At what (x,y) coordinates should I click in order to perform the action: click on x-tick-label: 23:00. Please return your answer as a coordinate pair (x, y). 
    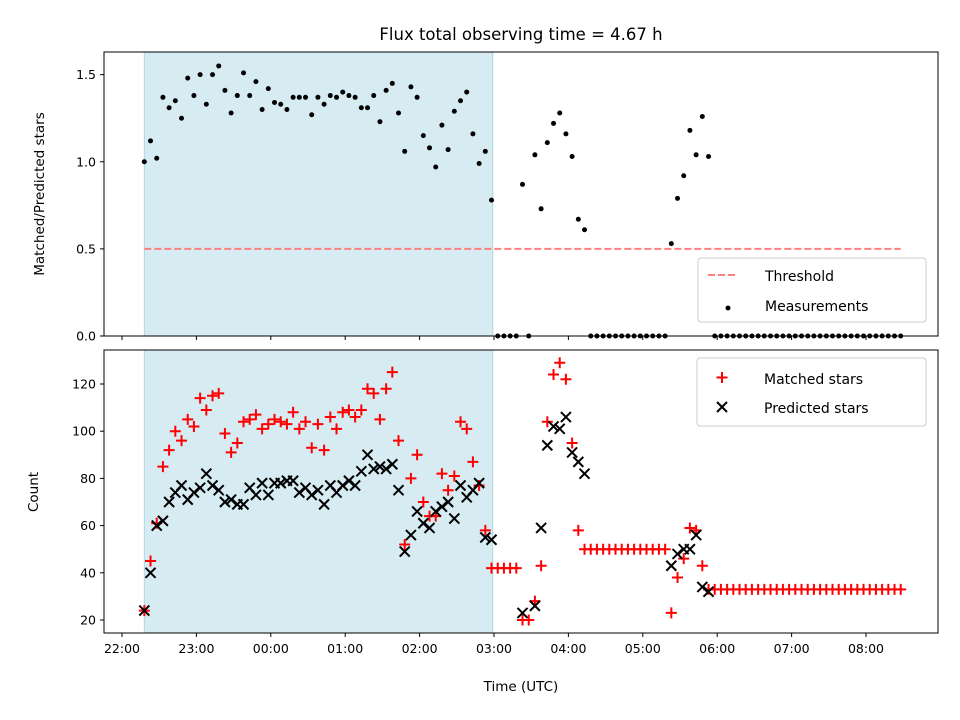
    Looking at the image, I should click on (196, 648).